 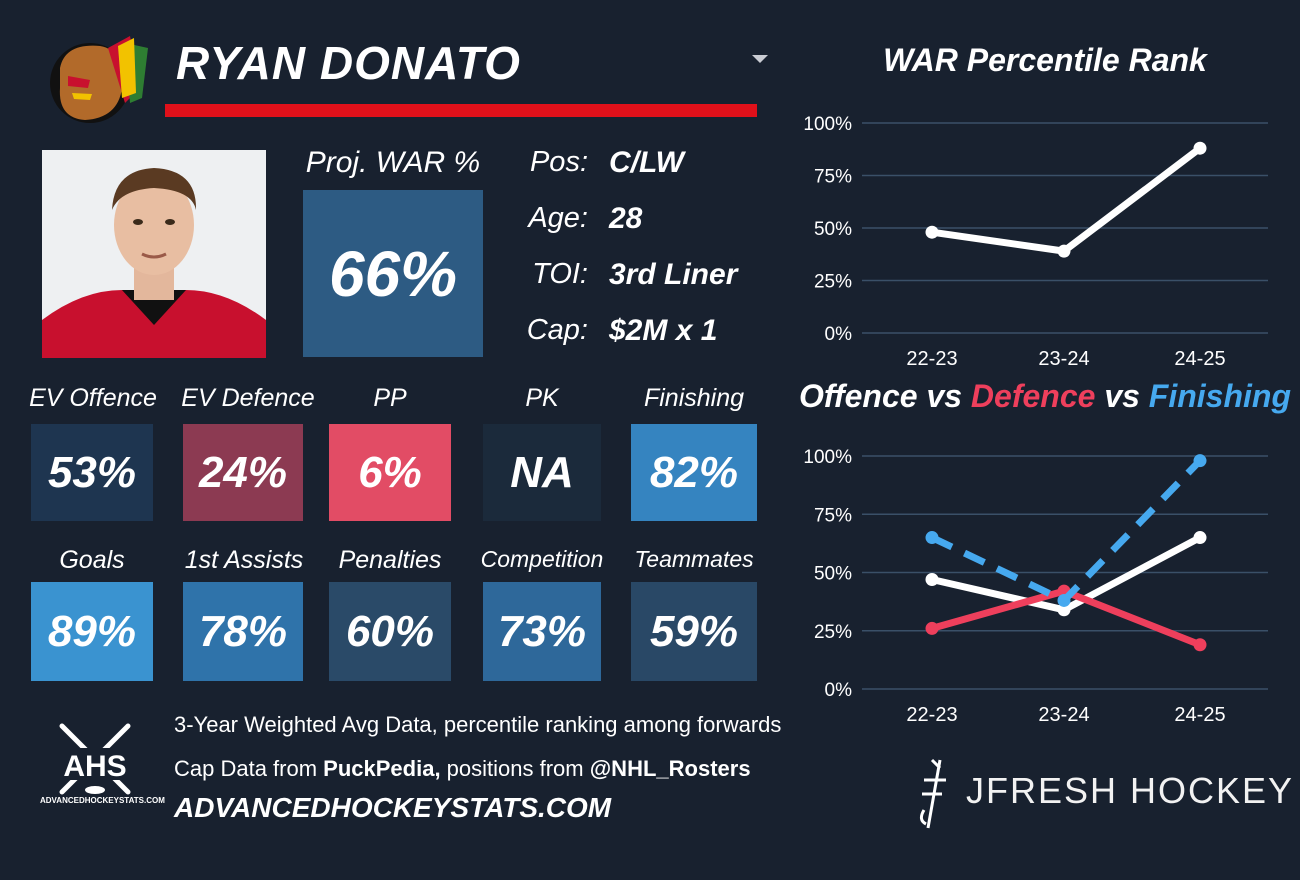 I want to click on offence-defence-finishing-title: Offence vs Defence vs Finishing, so click(x=1045, y=396).